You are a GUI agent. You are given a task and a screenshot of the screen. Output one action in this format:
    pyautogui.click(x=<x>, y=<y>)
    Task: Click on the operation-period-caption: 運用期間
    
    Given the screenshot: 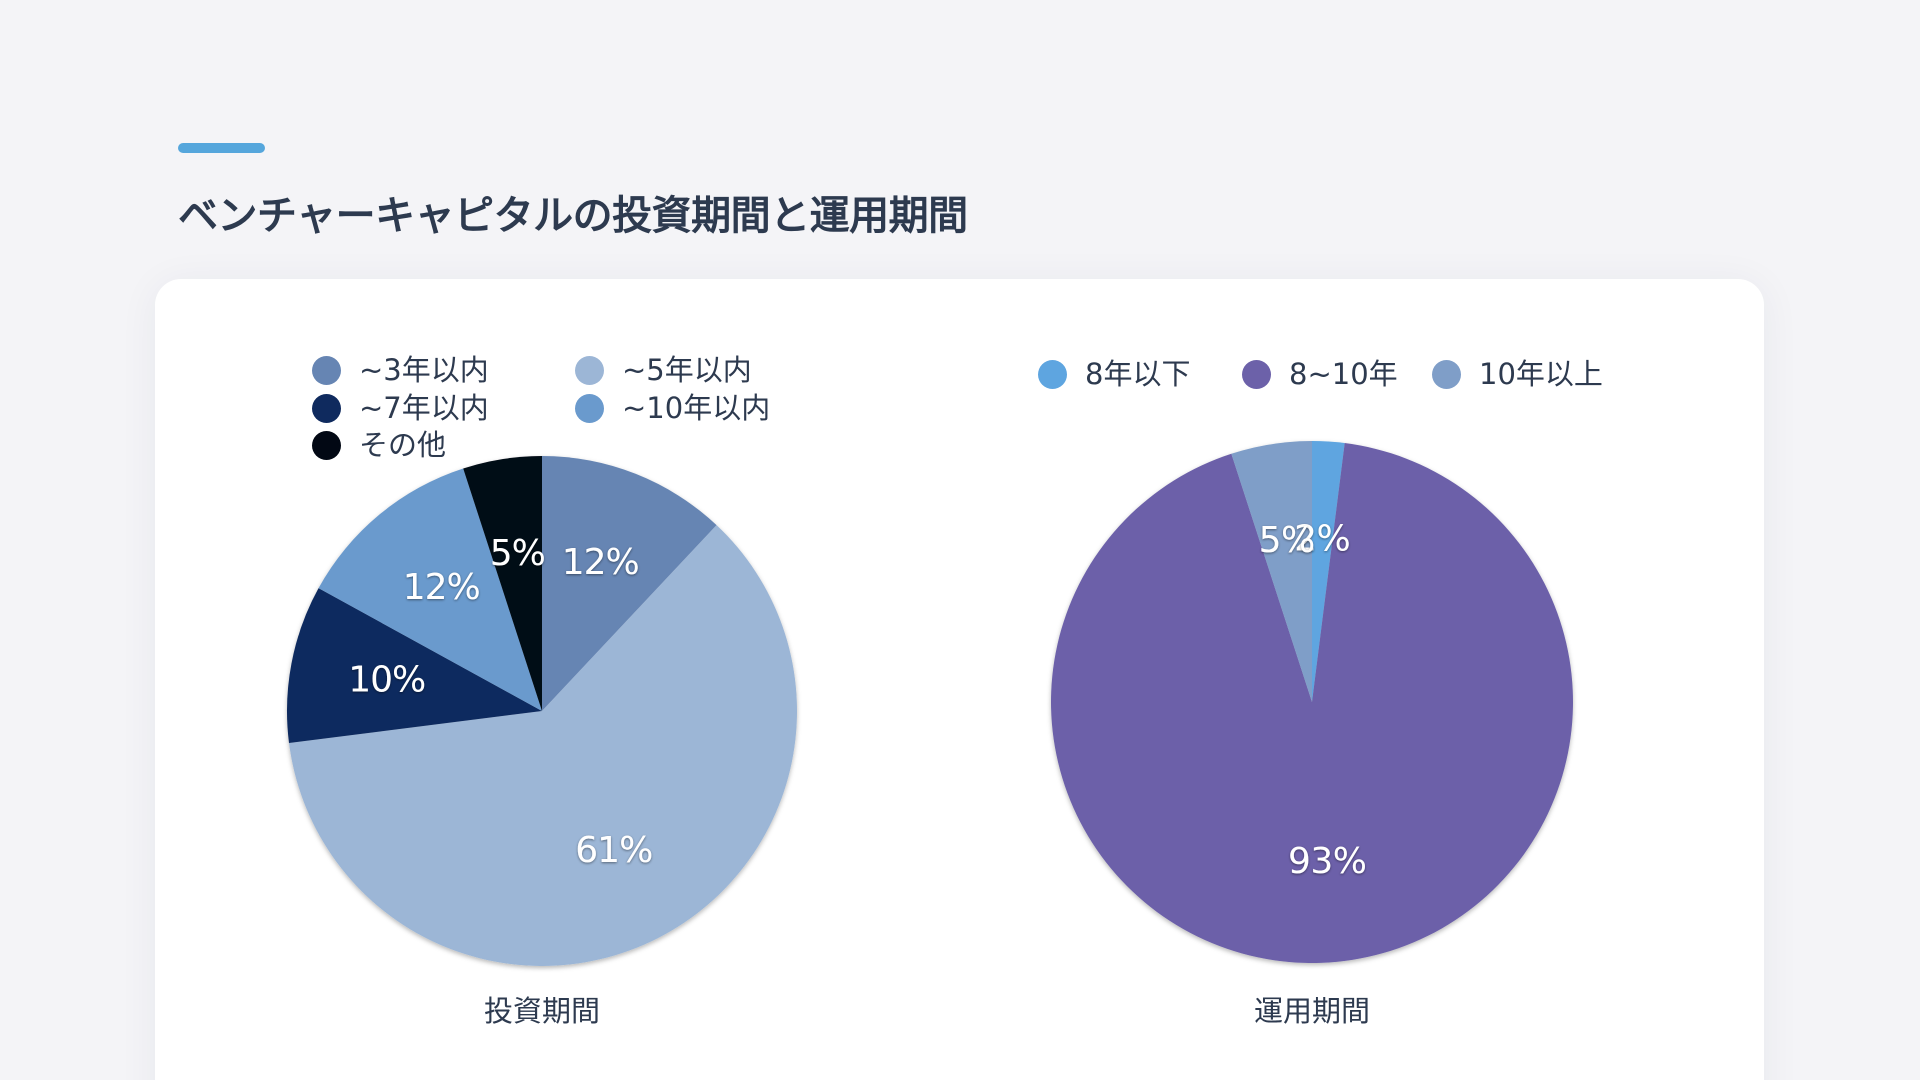 What is the action you would take?
    pyautogui.click(x=1311, y=1011)
    